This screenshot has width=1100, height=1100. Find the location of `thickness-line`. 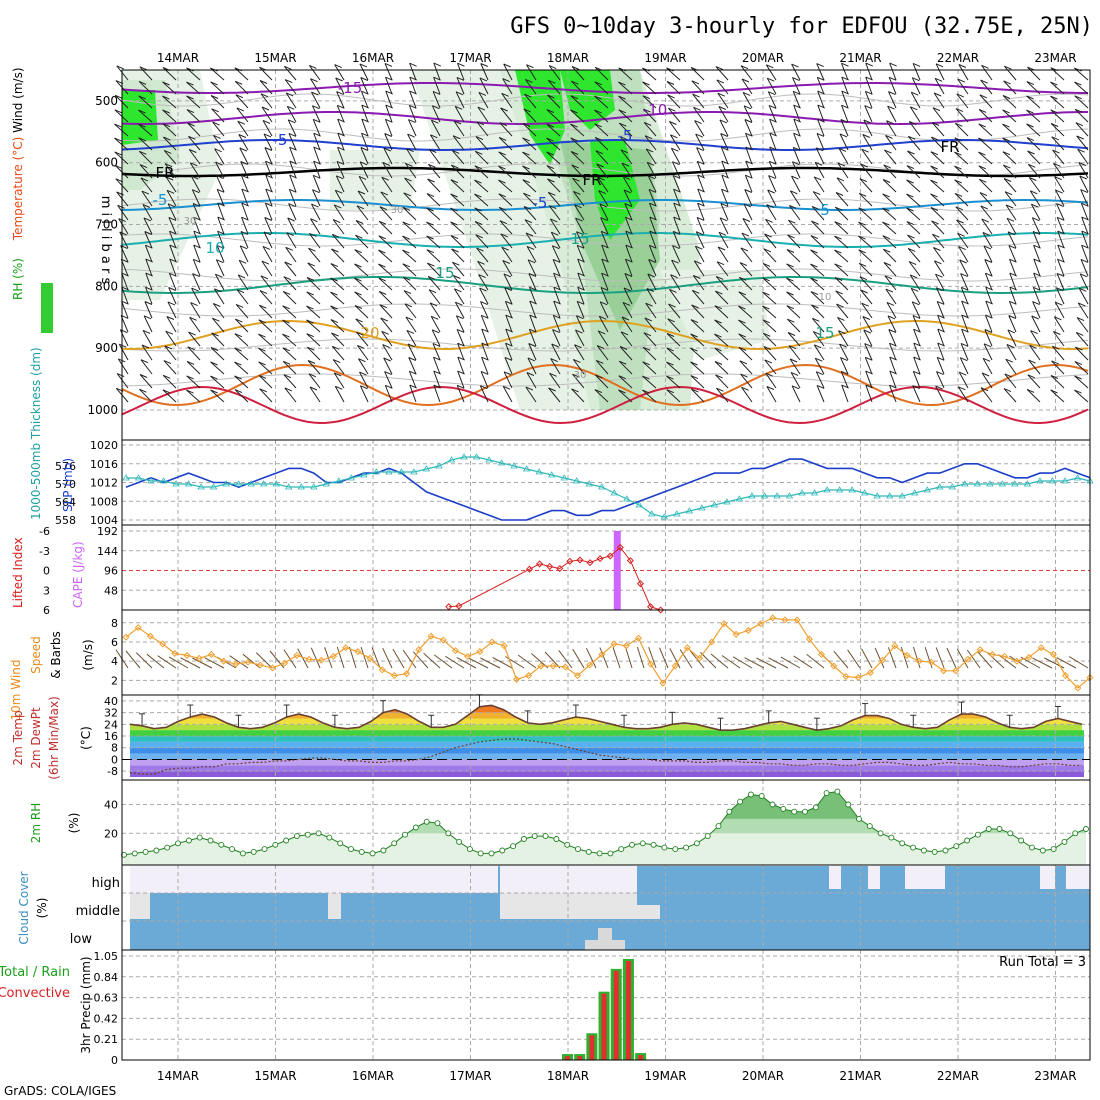

thickness-line is located at coordinates (608, 487).